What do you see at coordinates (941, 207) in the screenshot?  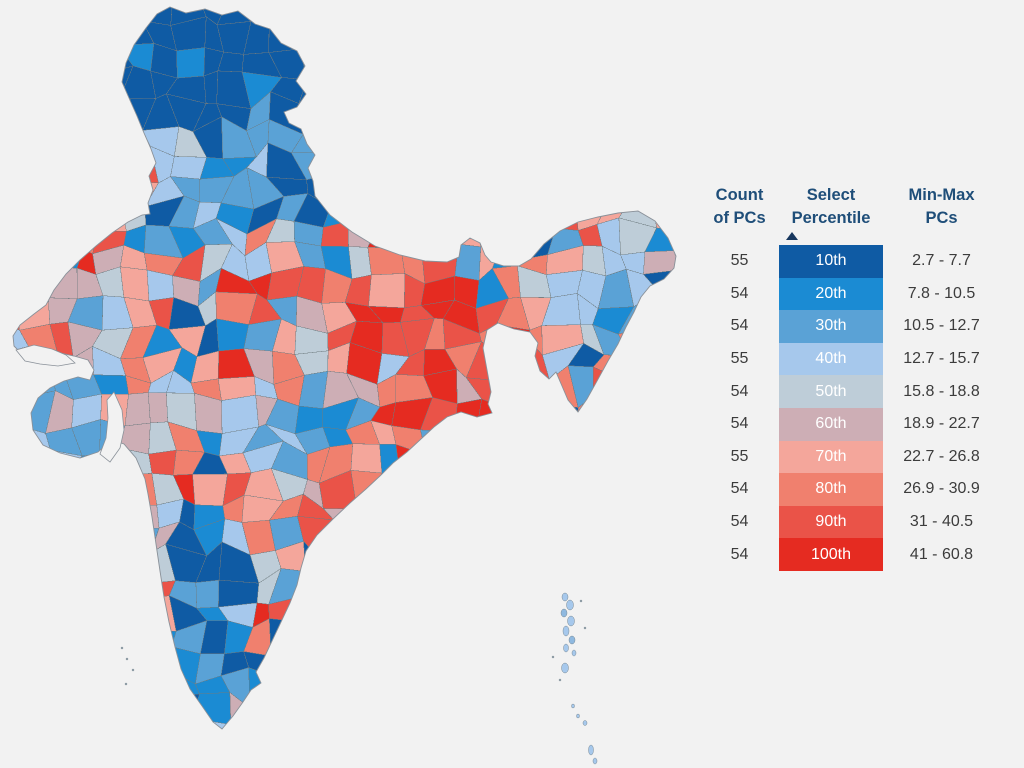 I see `column-header-minmax: Min-Max PCs` at bounding box center [941, 207].